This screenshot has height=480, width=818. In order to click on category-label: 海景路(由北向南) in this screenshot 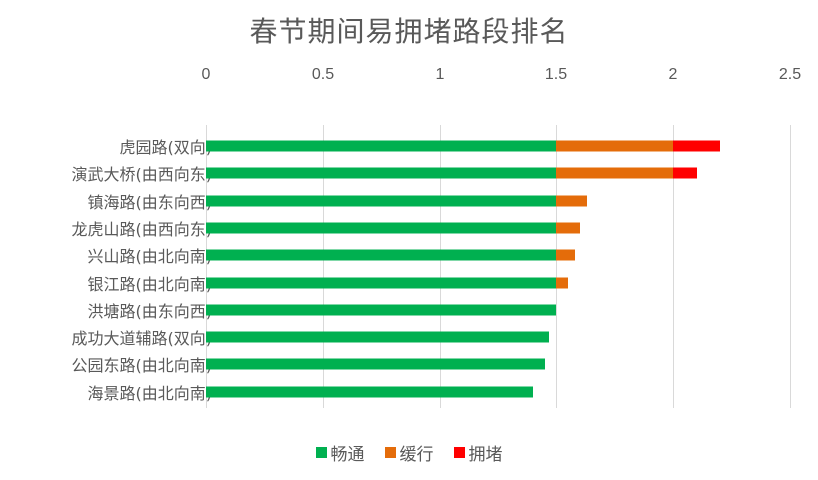, I will do `click(150, 393)`.